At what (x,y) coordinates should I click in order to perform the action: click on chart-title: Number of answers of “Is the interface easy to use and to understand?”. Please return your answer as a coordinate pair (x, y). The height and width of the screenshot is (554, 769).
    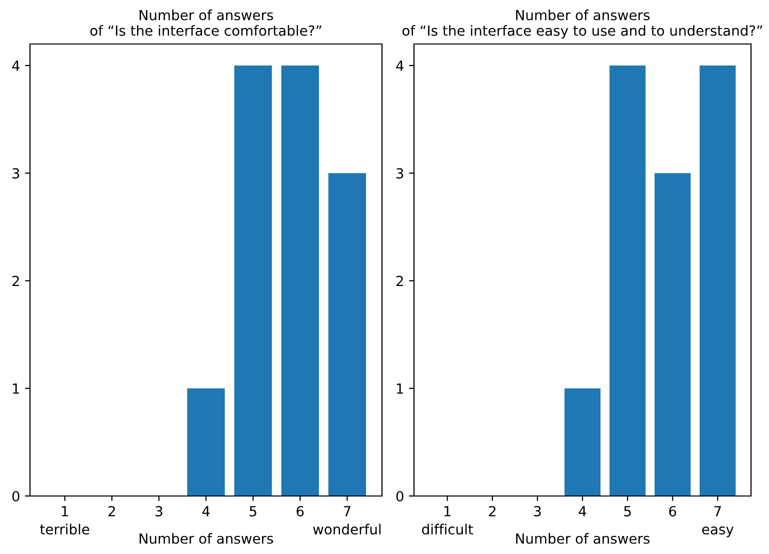
    Looking at the image, I should click on (582, 24).